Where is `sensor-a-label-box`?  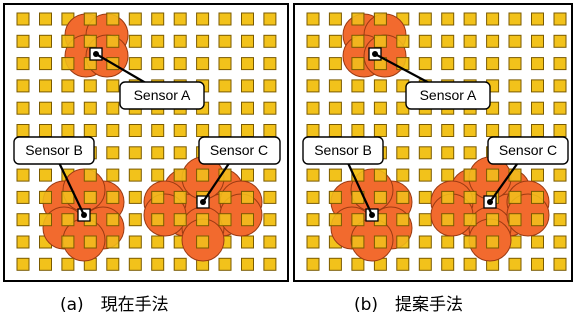 sensor-a-label-box is located at coordinates (162, 95).